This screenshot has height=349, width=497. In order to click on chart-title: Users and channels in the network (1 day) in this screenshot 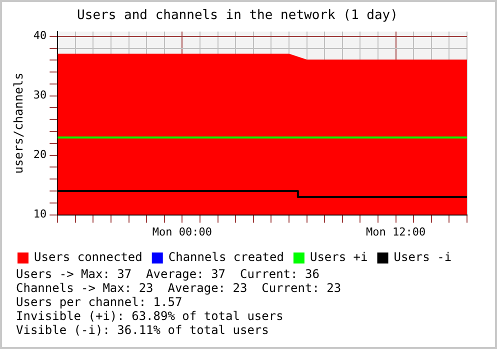, I will do `click(237, 16)`.